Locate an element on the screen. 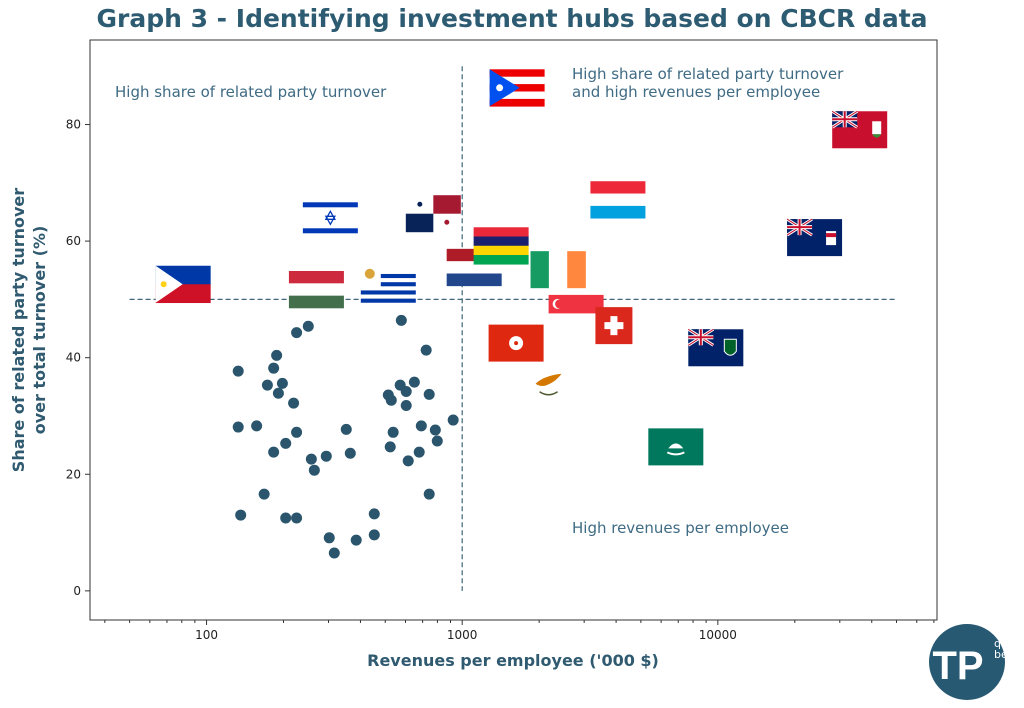 The height and width of the screenshot is (708, 1024). flag-philippines-icon is located at coordinates (183, 284).